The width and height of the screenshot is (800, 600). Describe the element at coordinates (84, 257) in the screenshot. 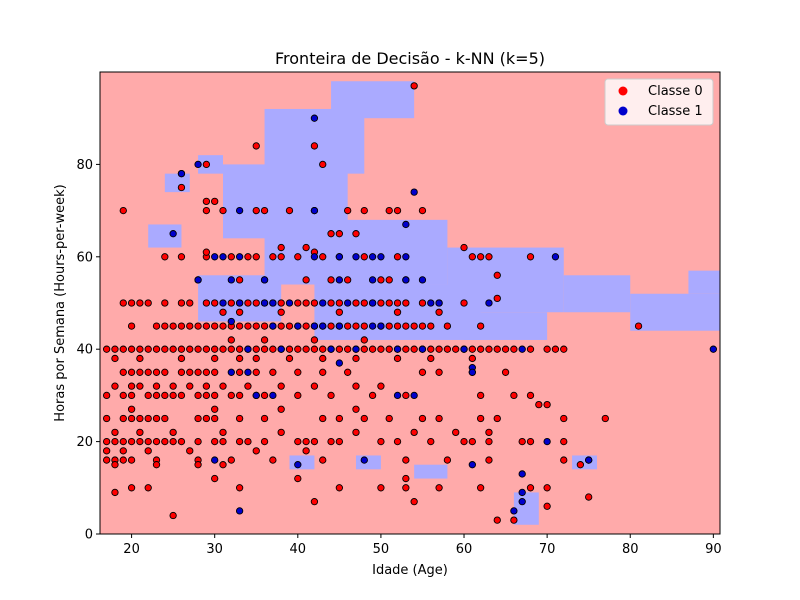

I see `y-tick-label: 60` at that location.